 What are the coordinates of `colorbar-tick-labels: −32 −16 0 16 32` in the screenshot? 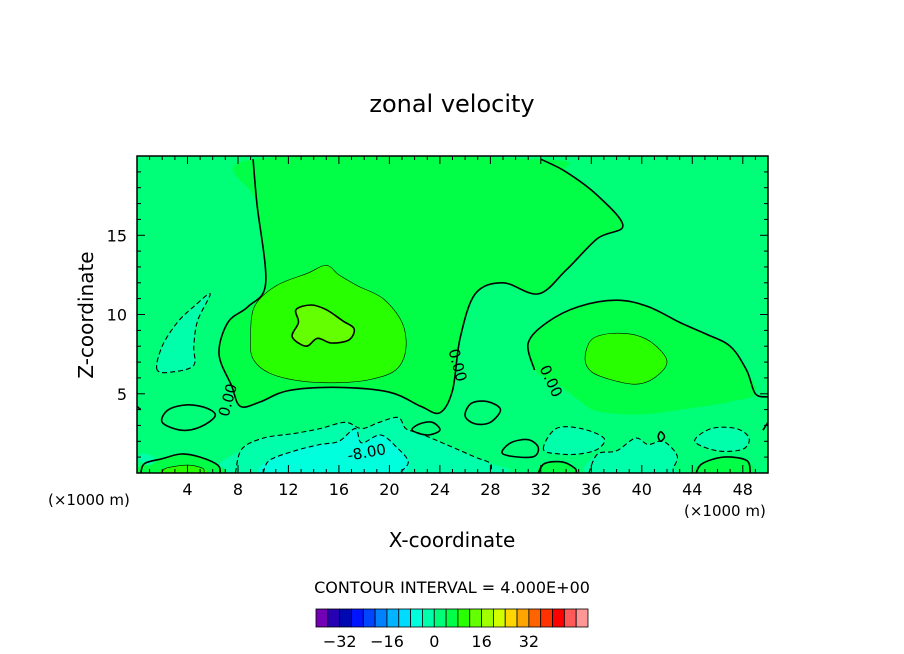 It's located at (431, 641).